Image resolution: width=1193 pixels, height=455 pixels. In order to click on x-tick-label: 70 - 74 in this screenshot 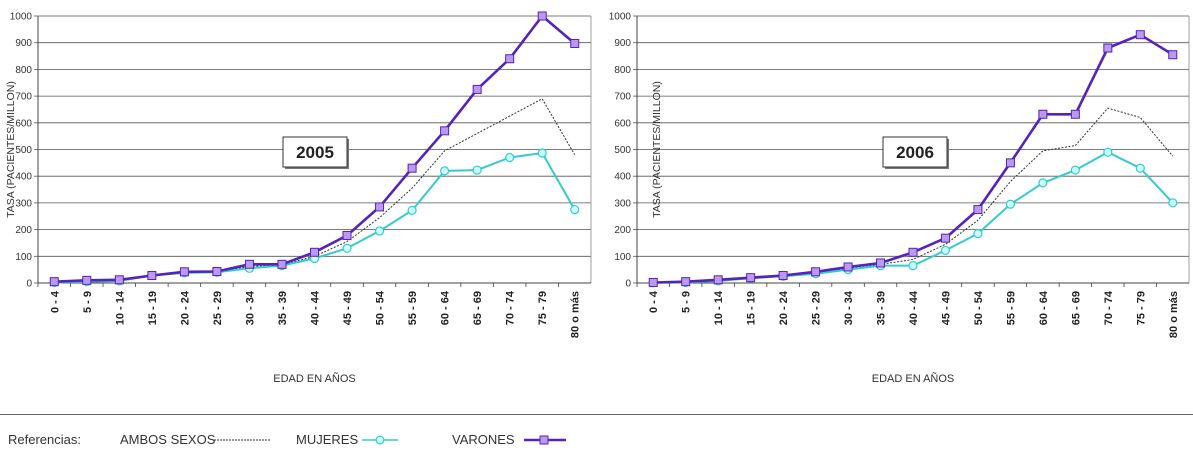, I will do `click(511, 307)`.